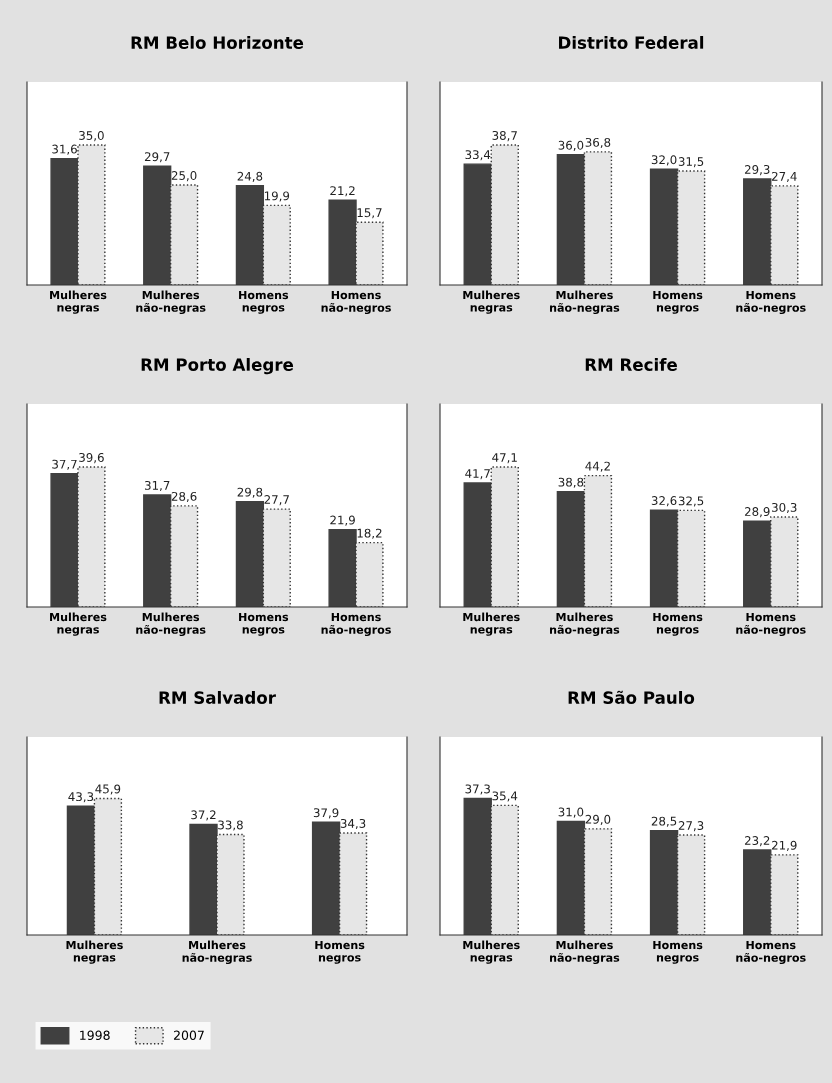 This screenshot has height=1083, width=832. I want to click on data-label: 31,7, so click(157, 486).